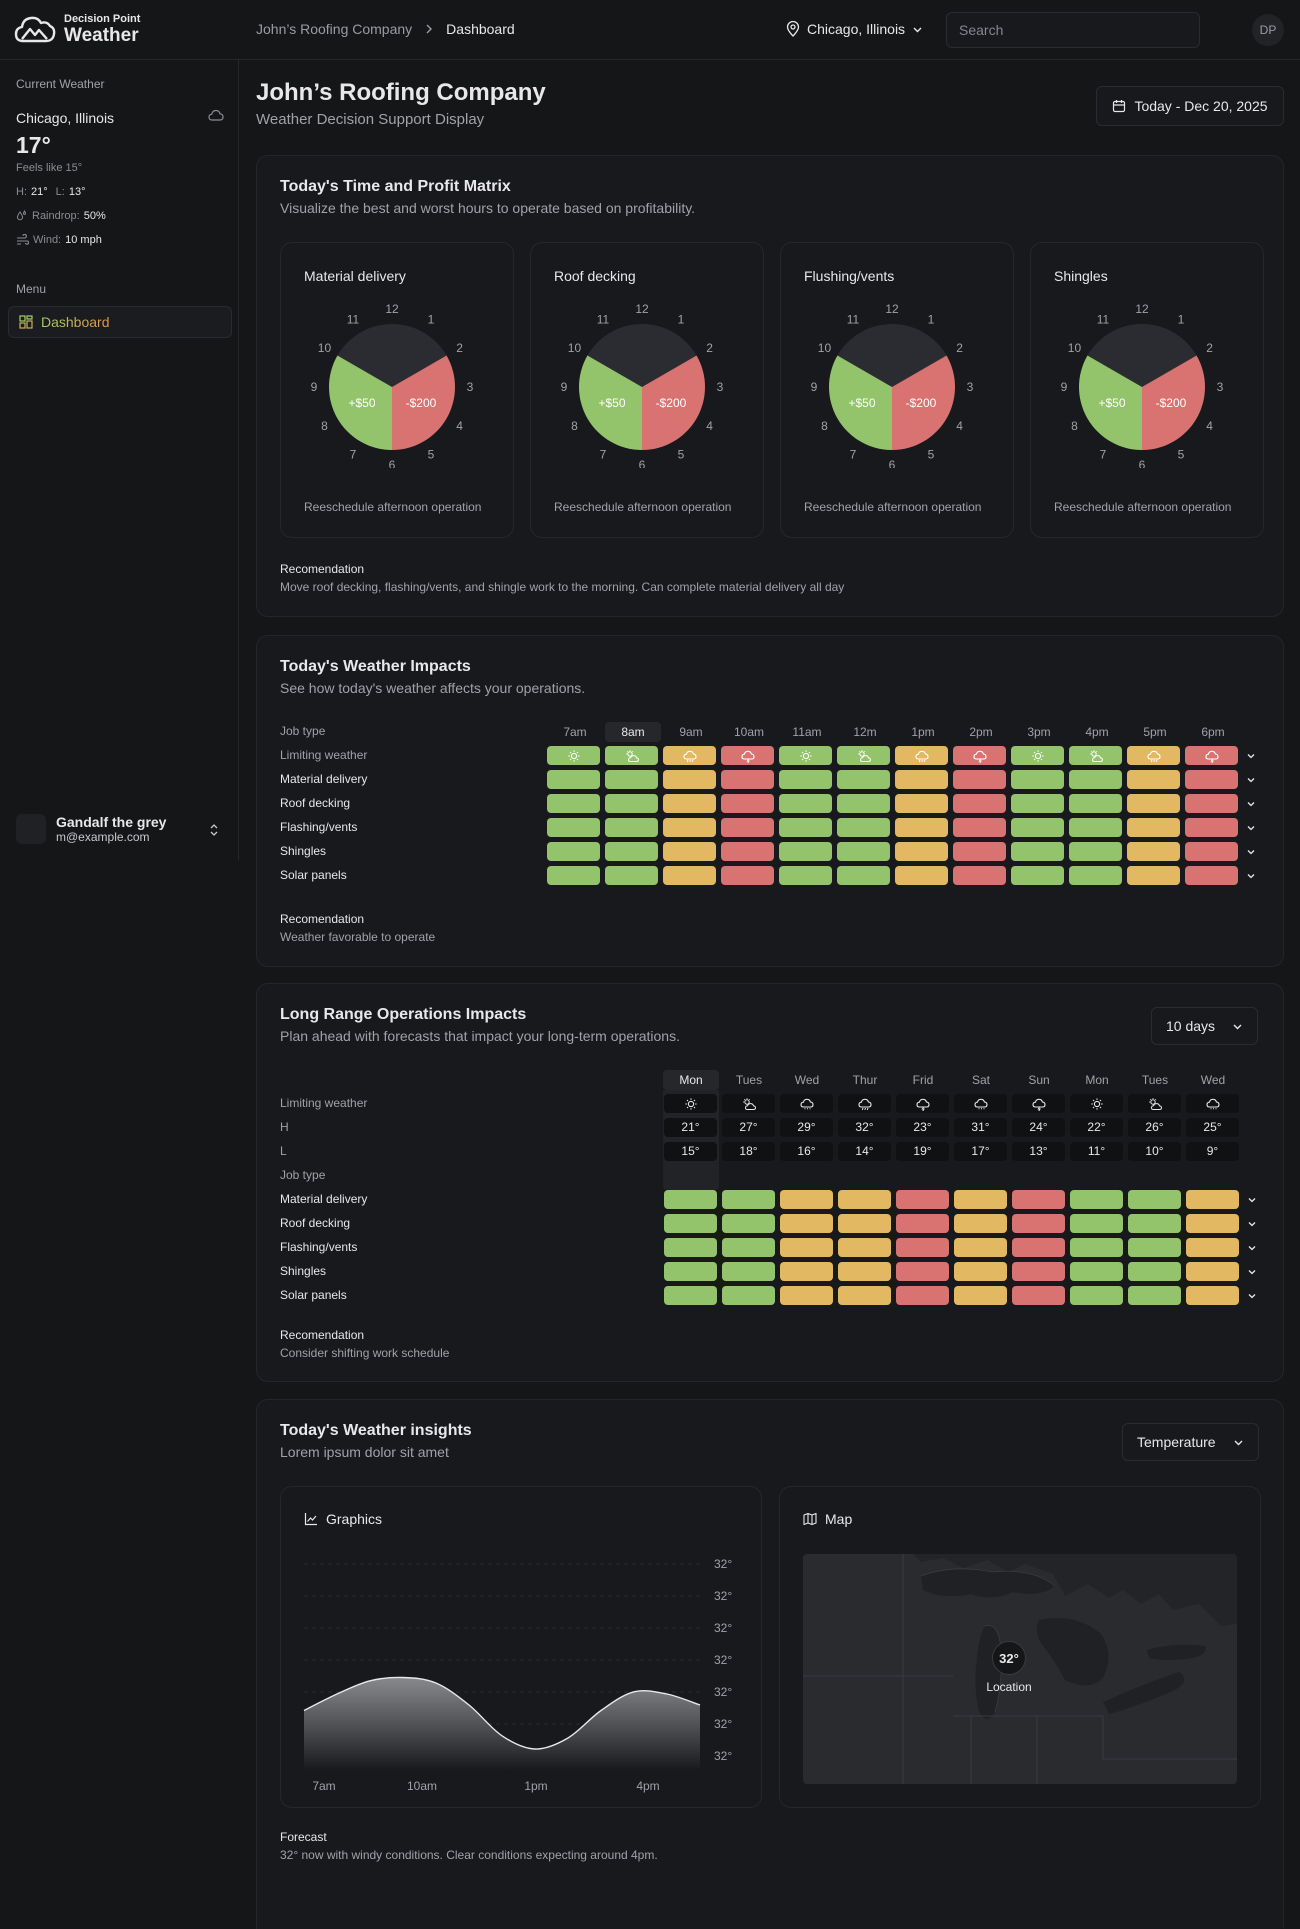 Image resolution: width=1300 pixels, height=1929 pixels. I want to click on hour-column-header: 6pm, so click(1213, 732).